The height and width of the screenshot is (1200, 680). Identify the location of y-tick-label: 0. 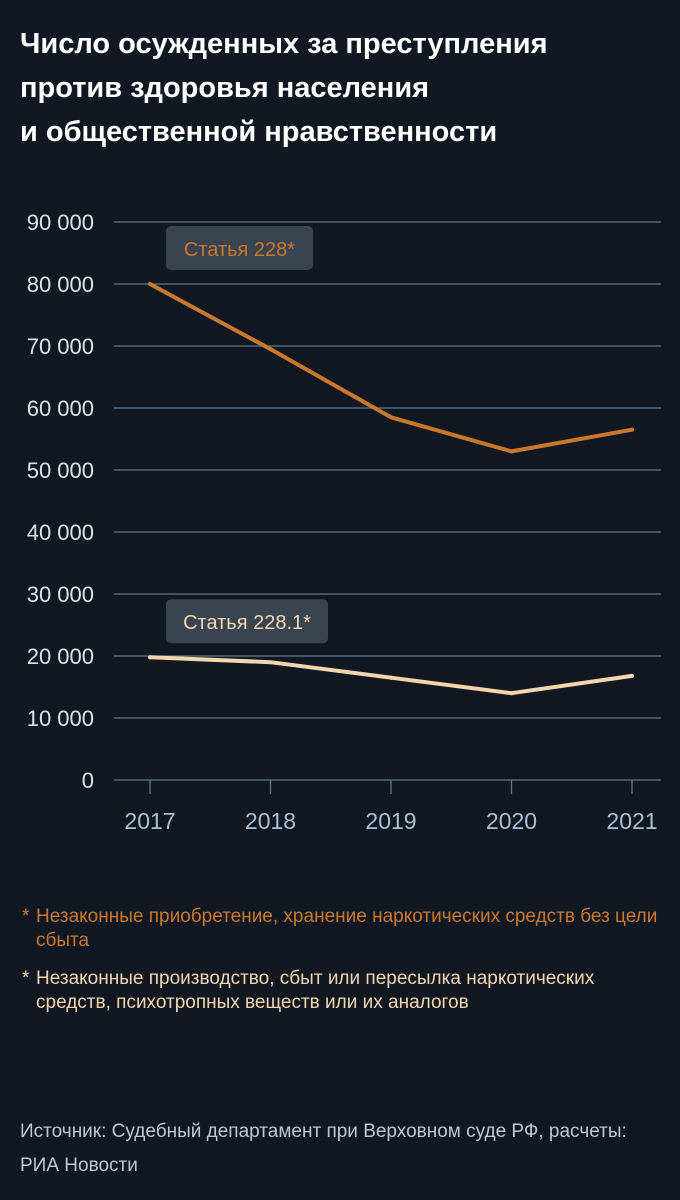
(88, 780).